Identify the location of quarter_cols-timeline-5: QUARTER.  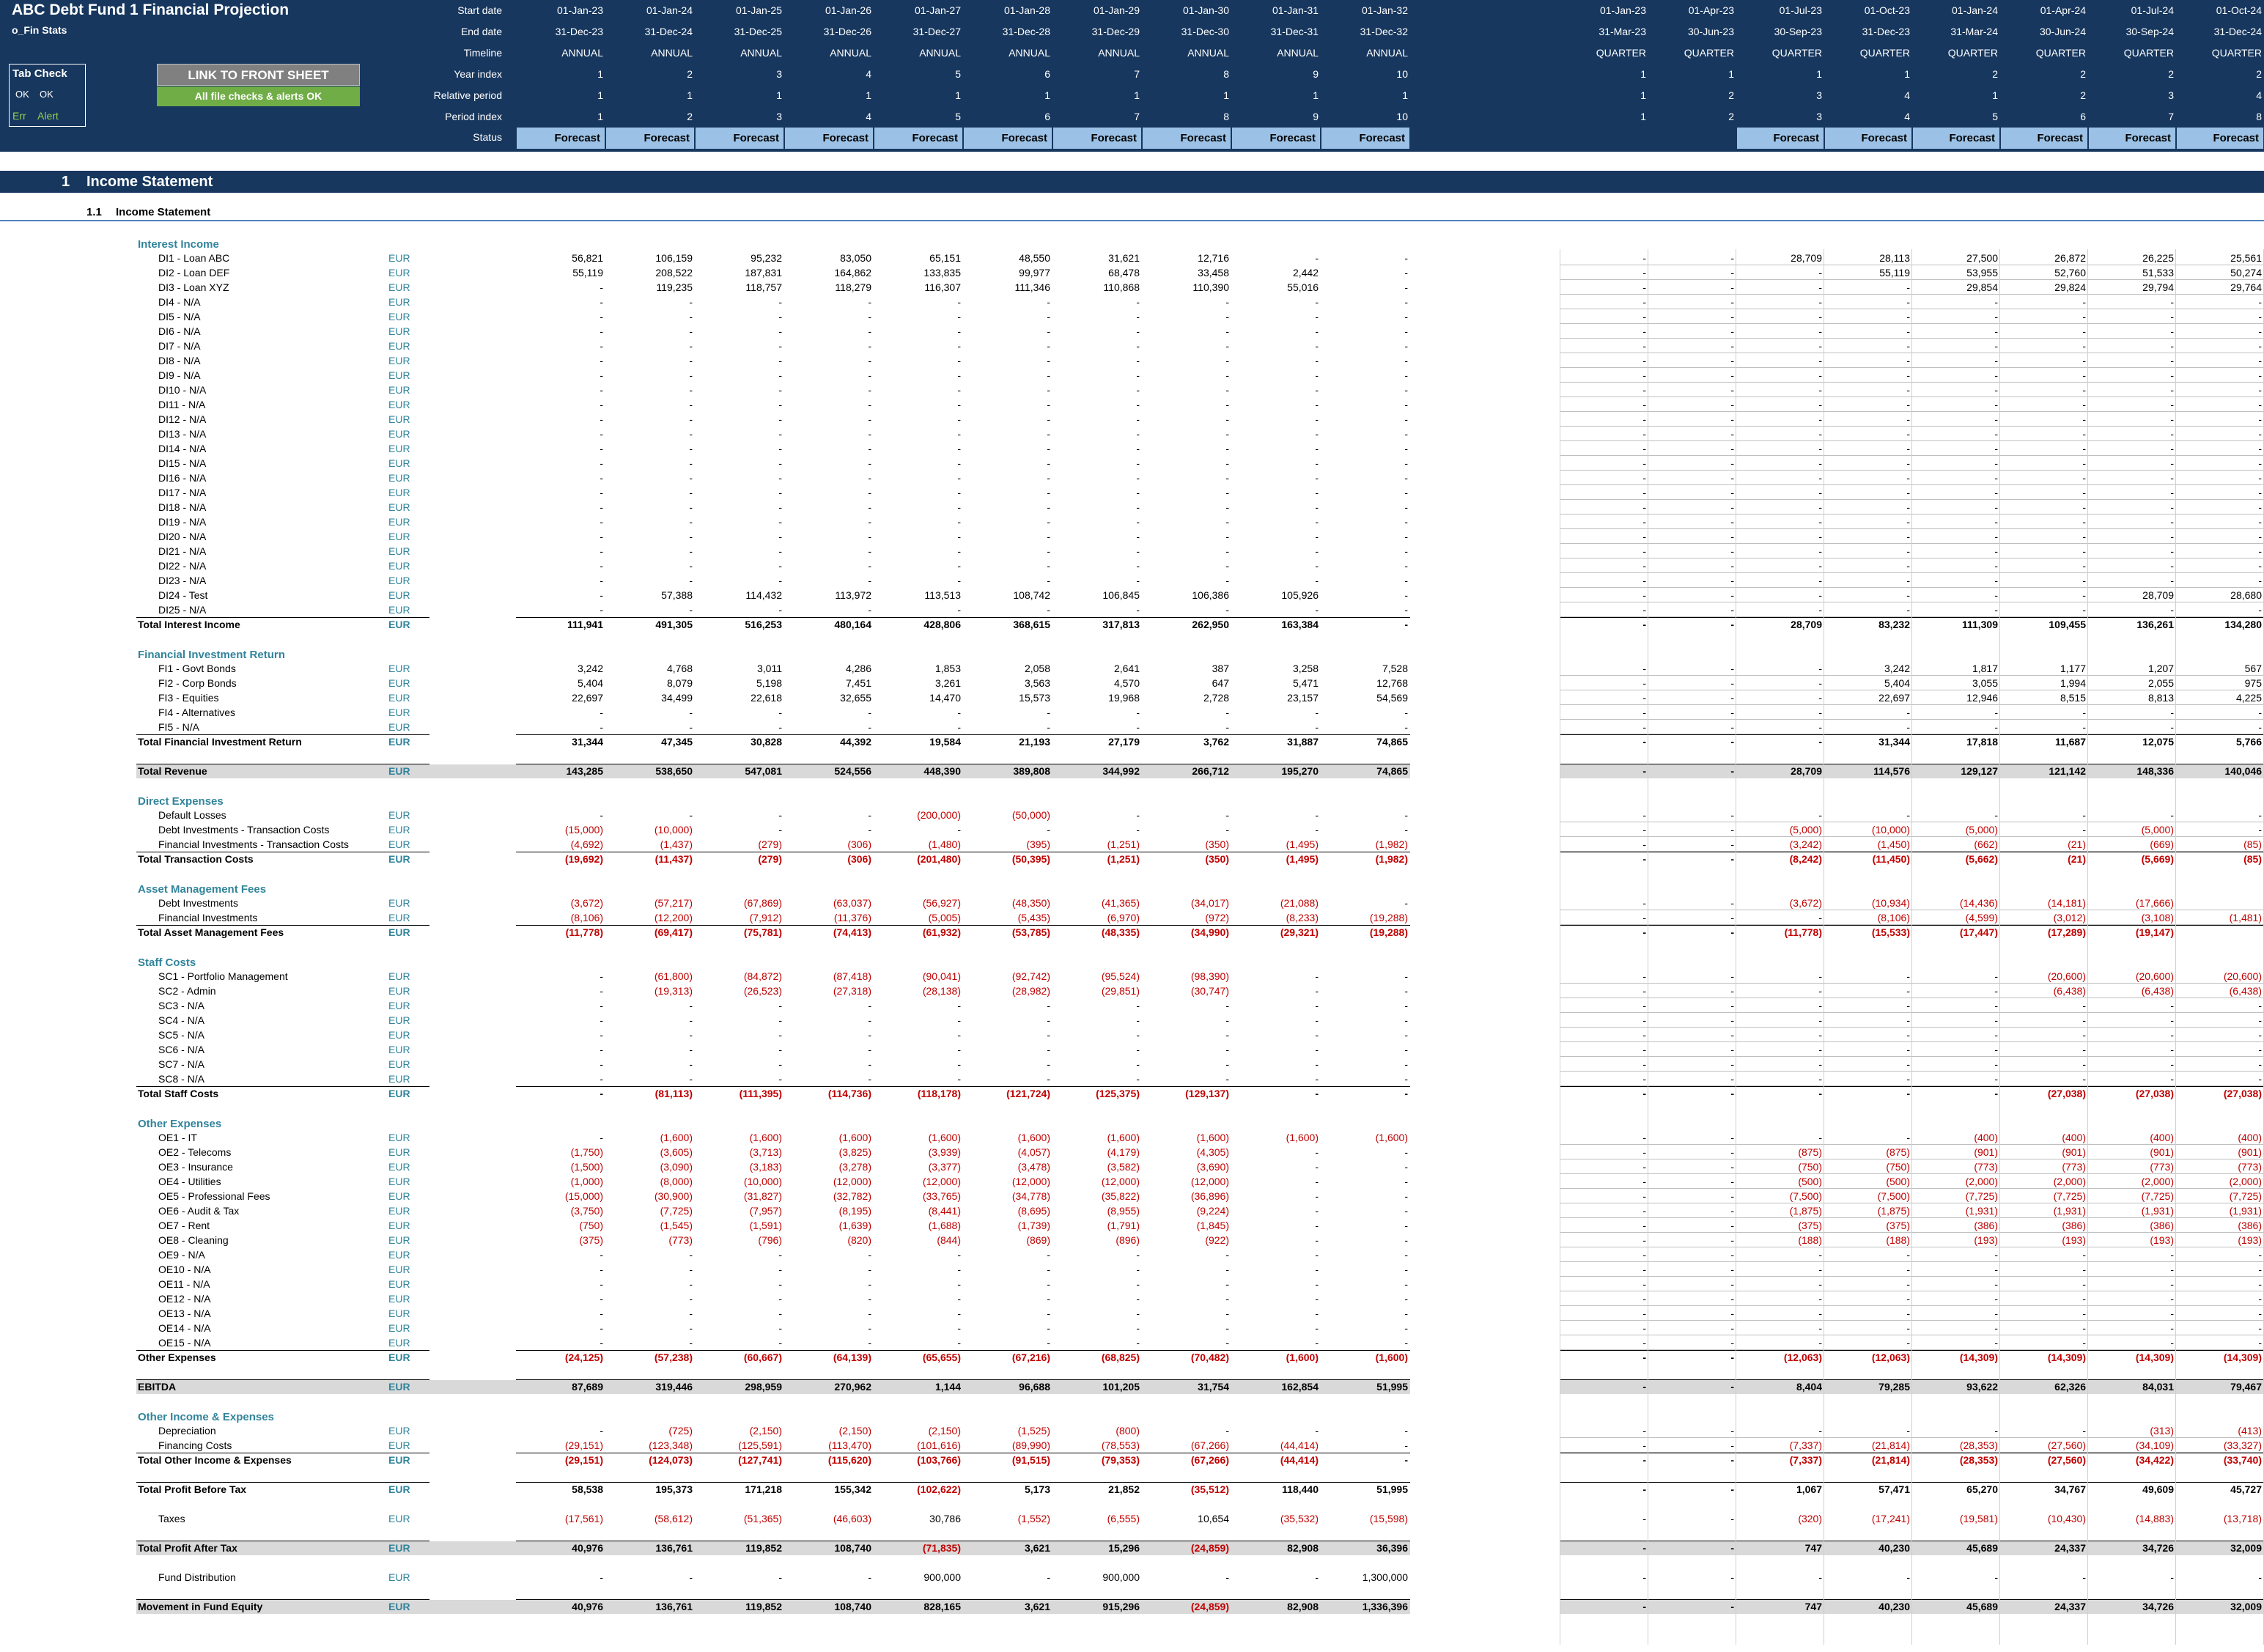
(1972, 53).